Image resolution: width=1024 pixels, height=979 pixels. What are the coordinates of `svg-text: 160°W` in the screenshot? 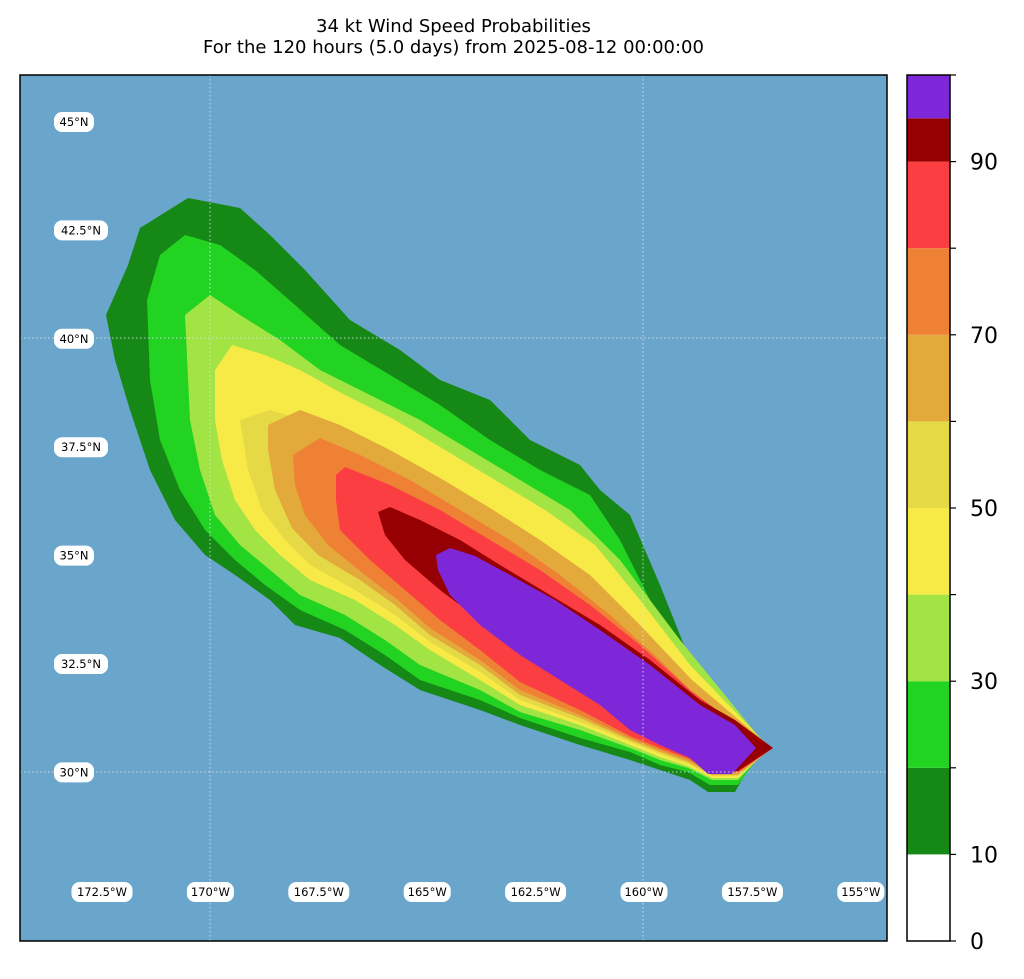 It's located at (643, 892).